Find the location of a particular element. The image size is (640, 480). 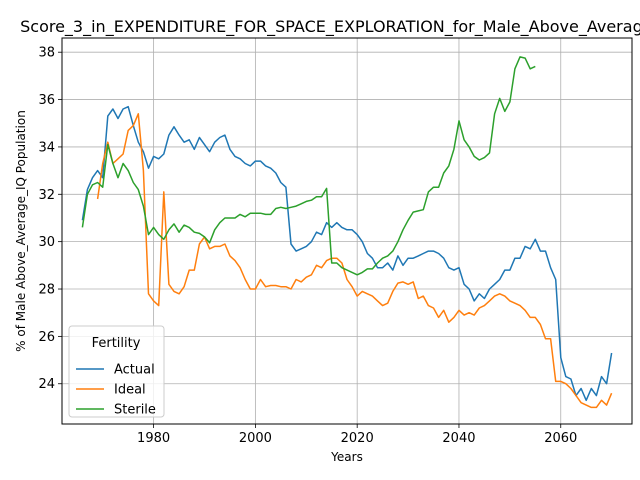

y-tick-label: 24 is located at coordinates (46, 384).